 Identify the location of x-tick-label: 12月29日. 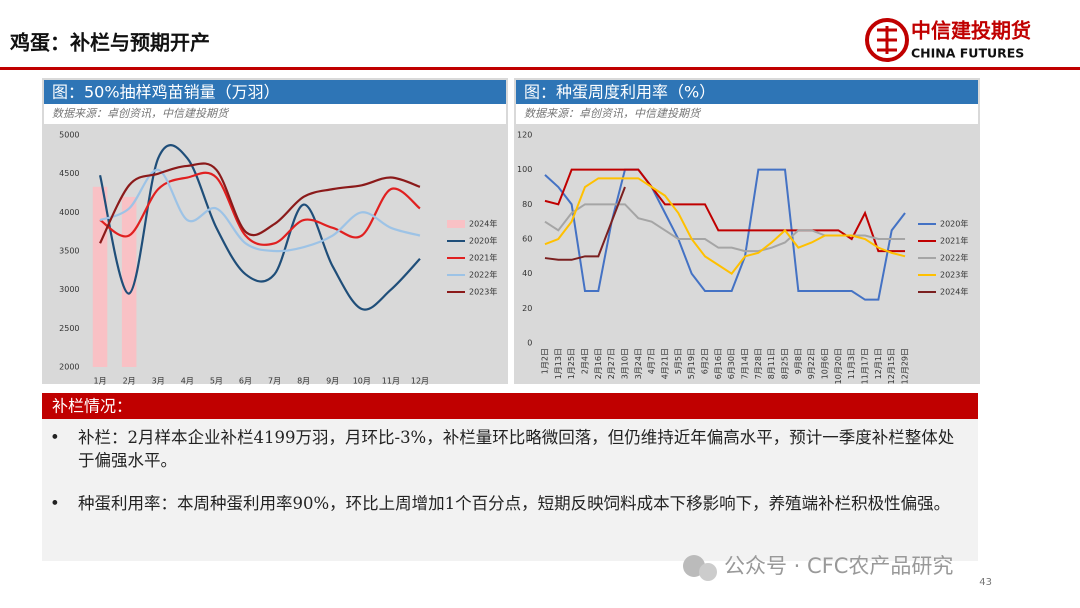
(905, 366).